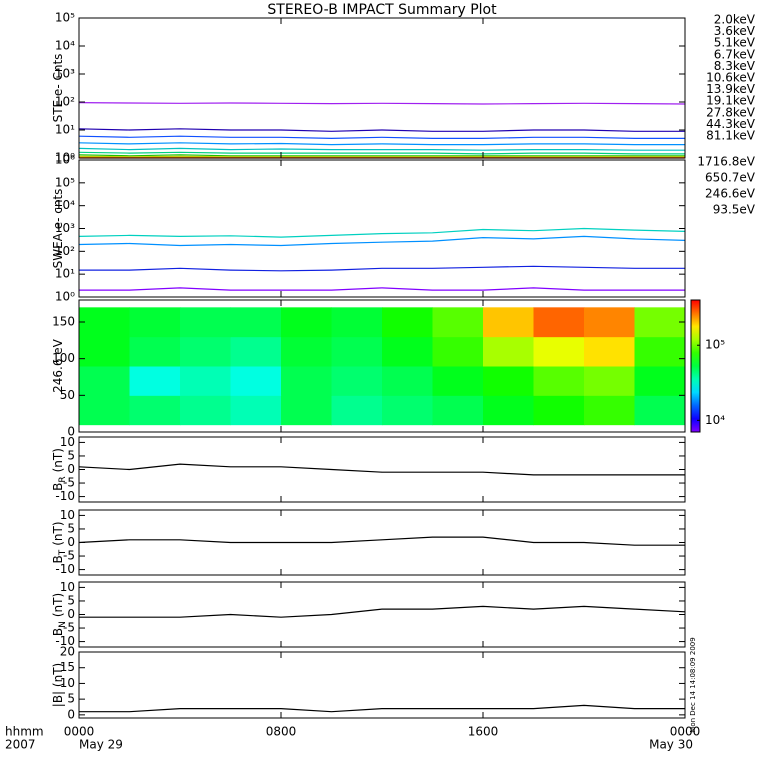 The height and width of the screenshot is (780, 780). What do you see at coordinates (735, 66) in the screenshot?
I see `legend-entry: 8.3keV` at bounding box center [735, 66].